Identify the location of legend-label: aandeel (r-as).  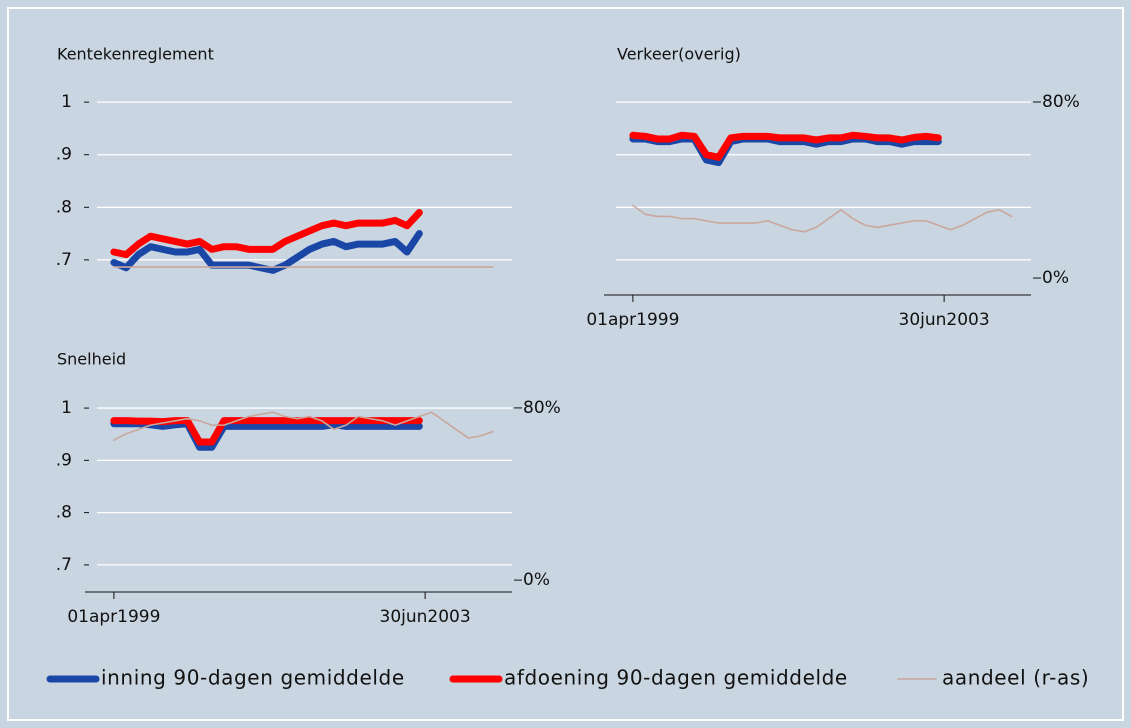
(1015, 678).